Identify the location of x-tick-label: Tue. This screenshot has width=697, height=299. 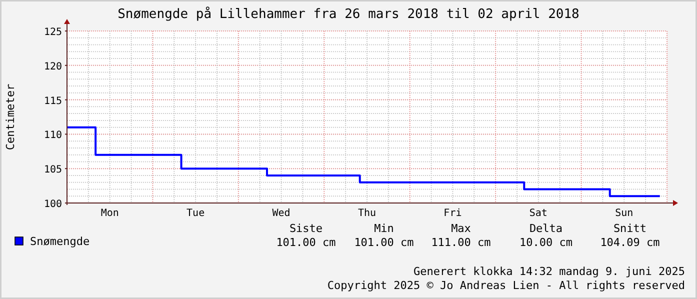
(195, 213).